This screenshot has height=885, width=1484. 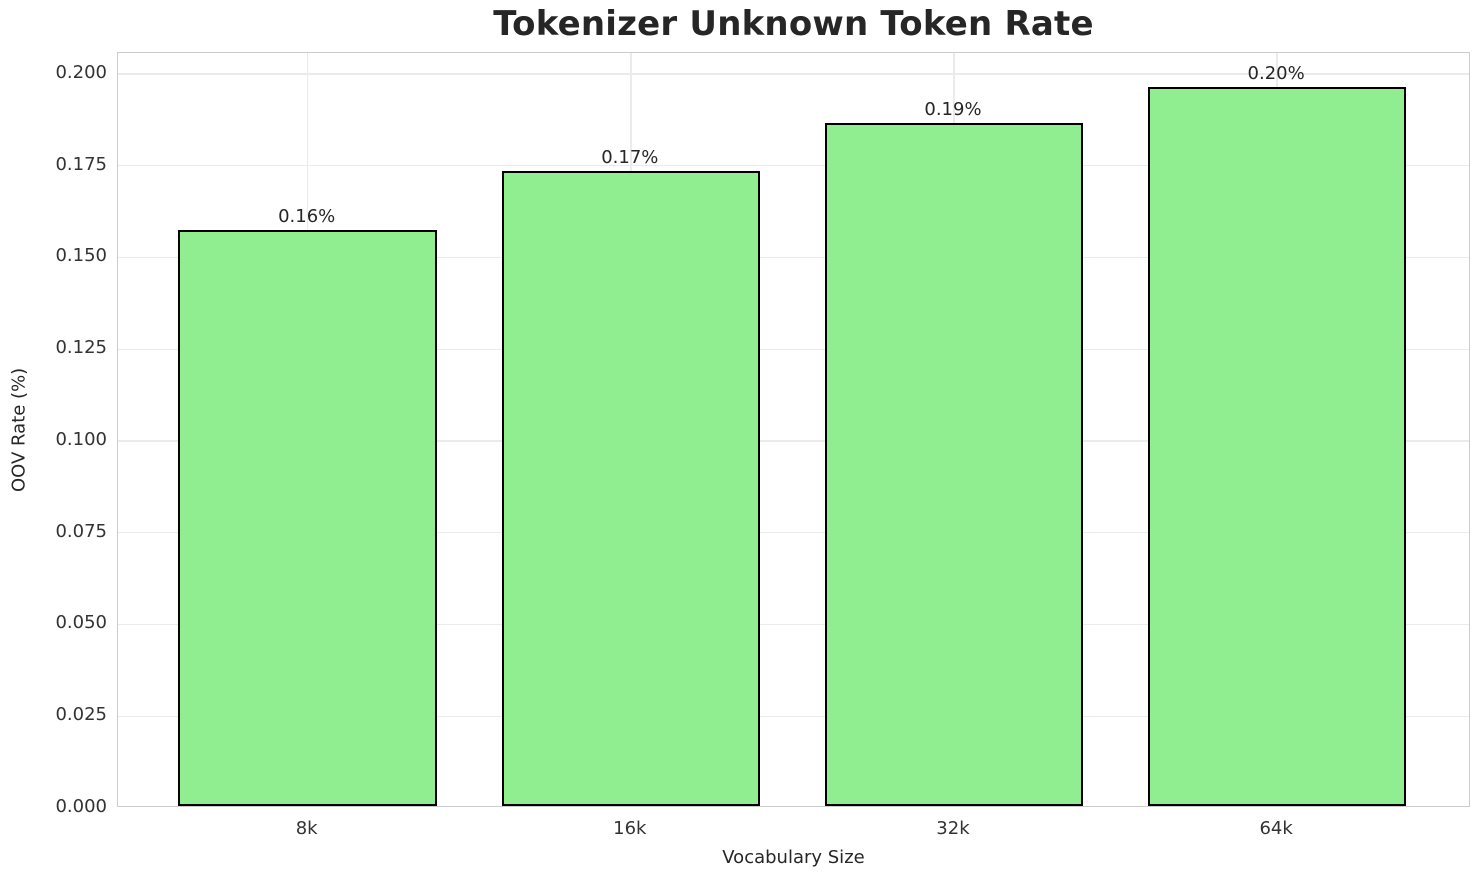 I want to click on y-tick-label: 0.100, so click(x=81, y=439).